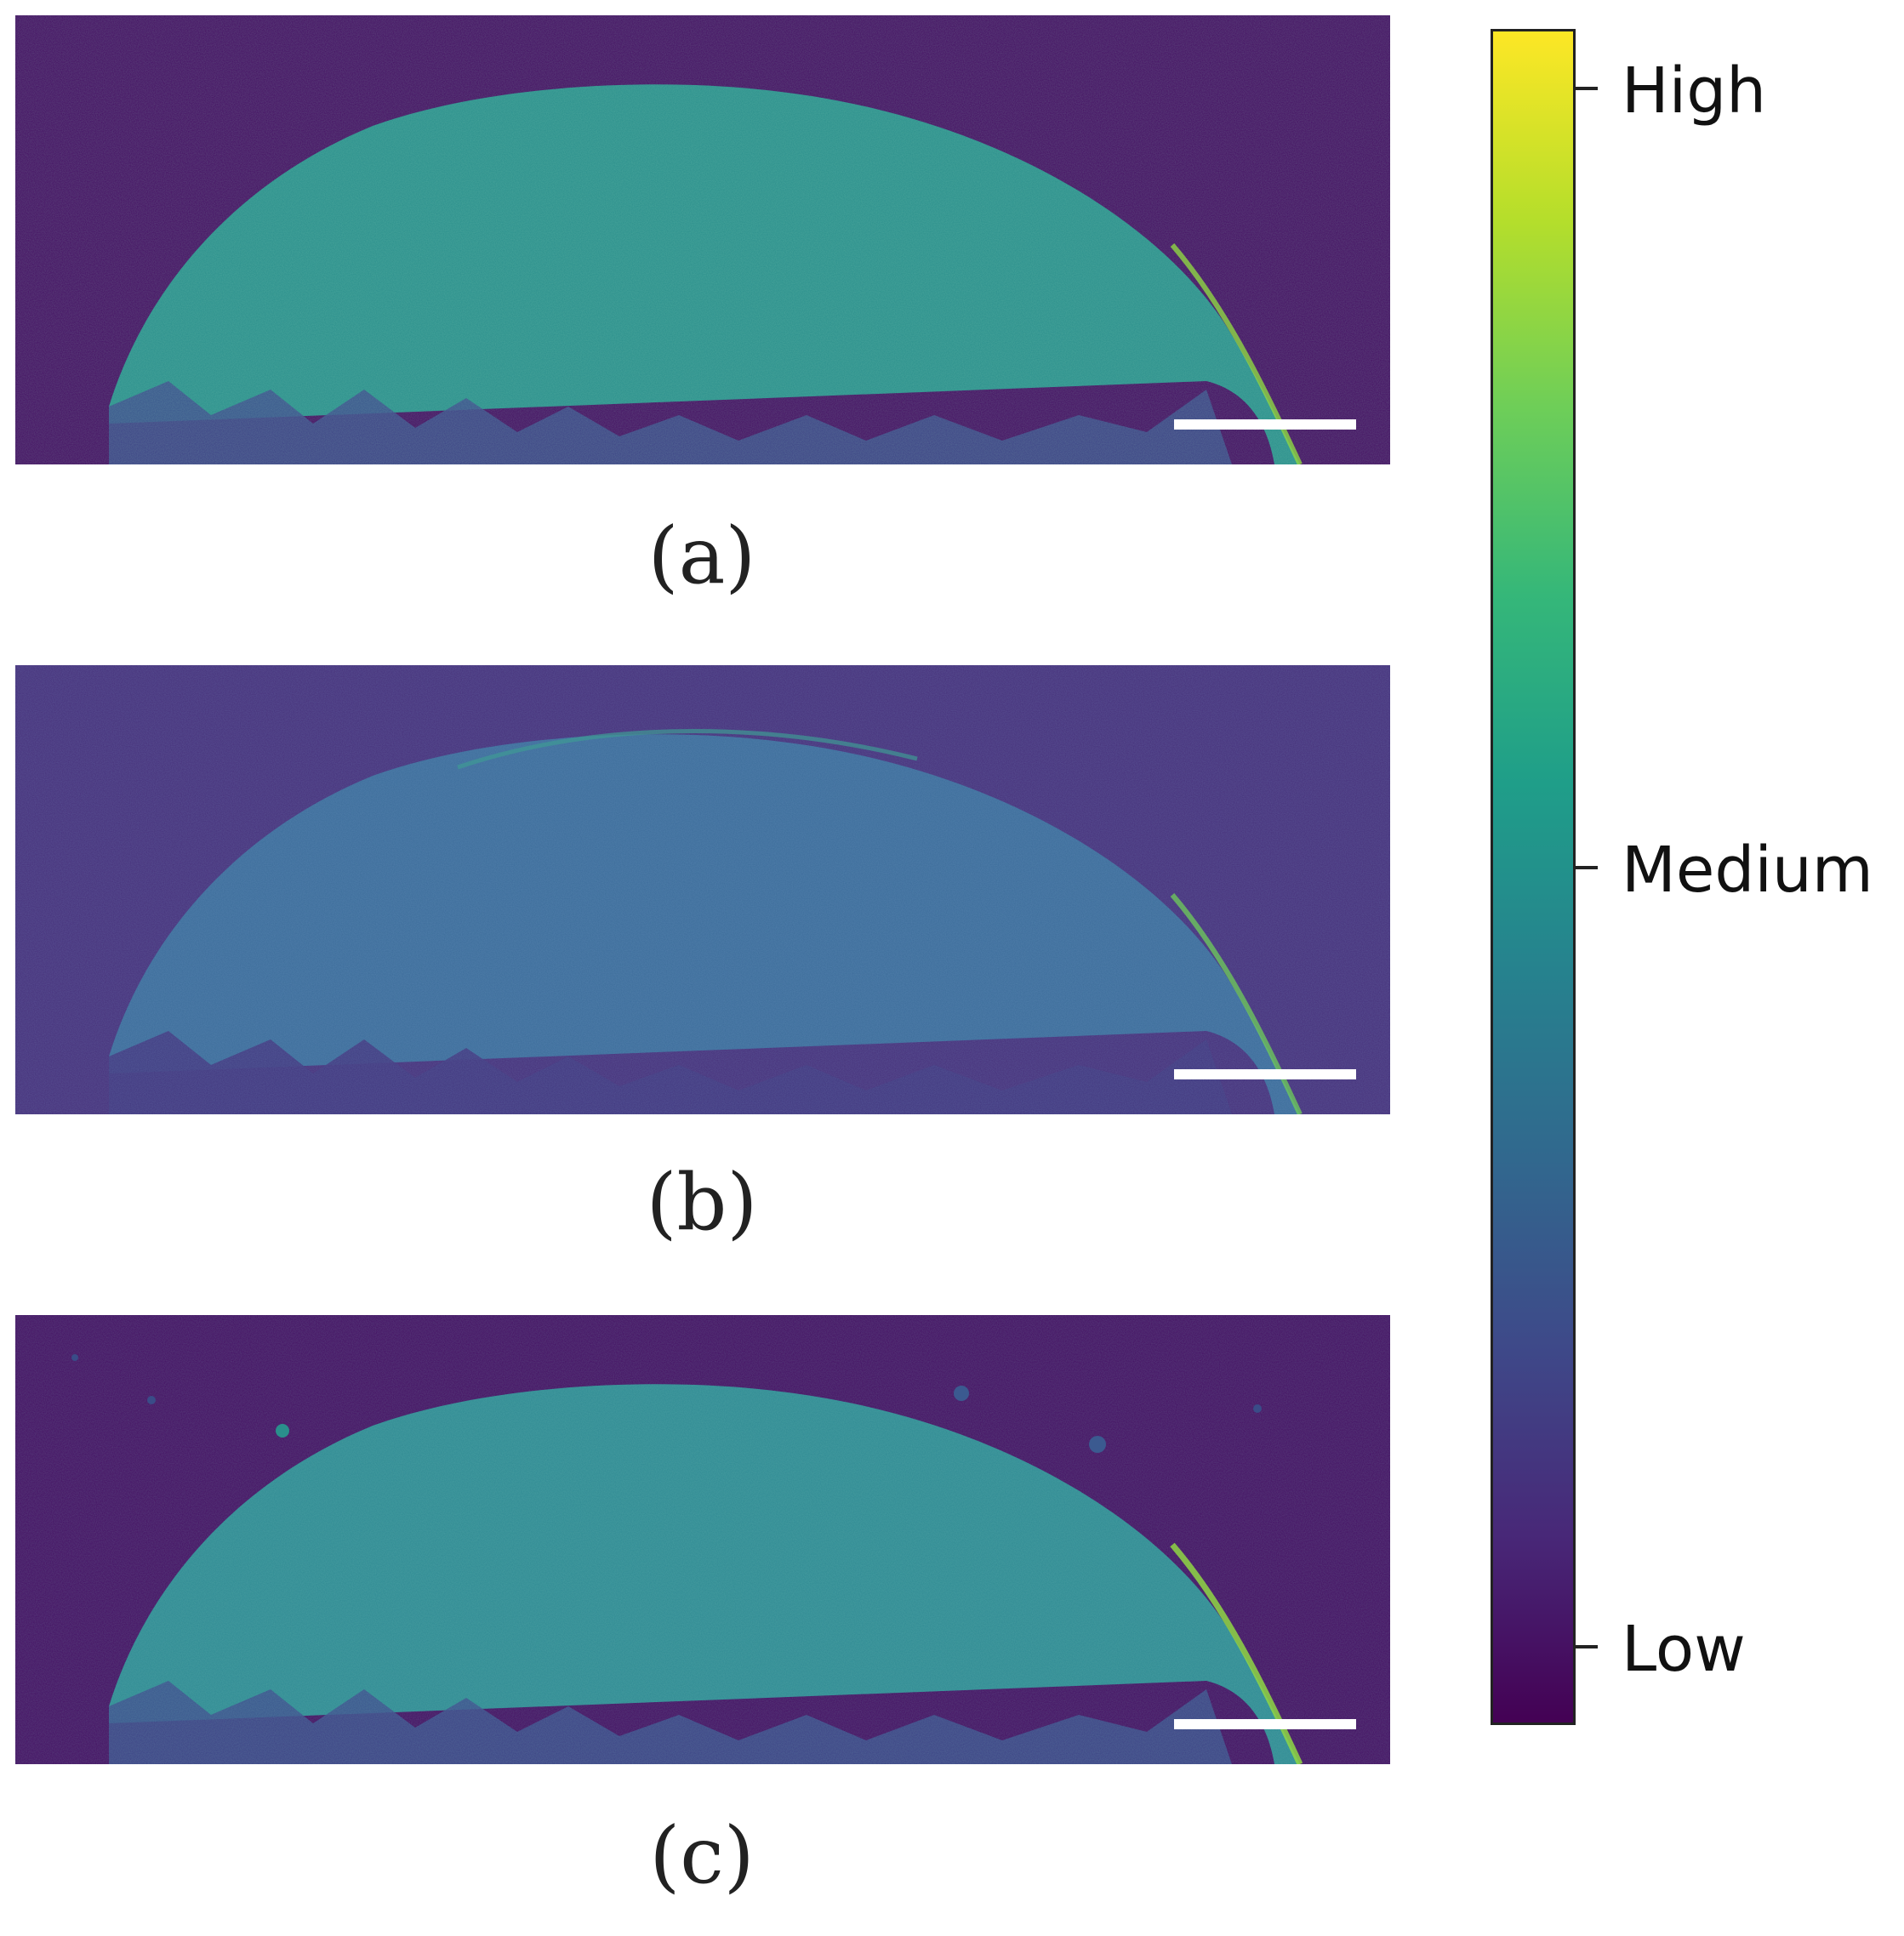 This screenshot has height=1936, width=1904. Describe the element at coordinates (1684, 1649) in the screenshot. I see `colorbar-label-low: Low` at that location.